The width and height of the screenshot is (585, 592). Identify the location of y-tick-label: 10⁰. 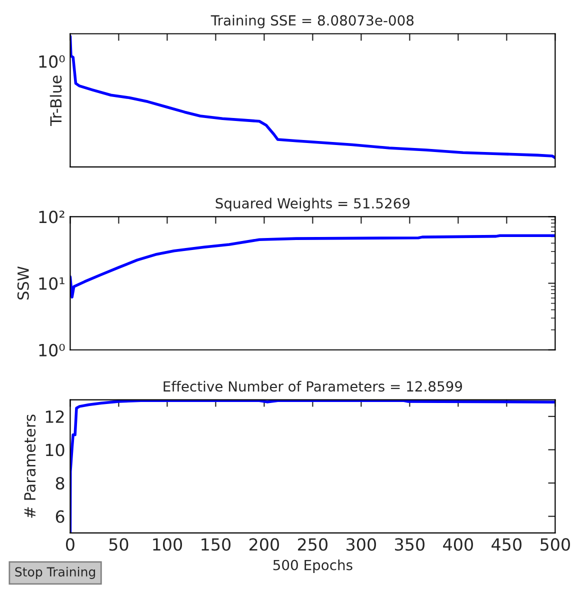
(52, 350).